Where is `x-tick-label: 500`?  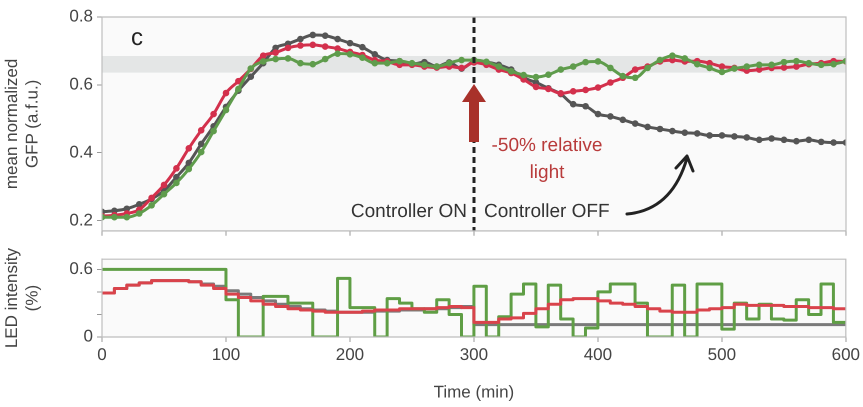
x-tick-label: 500 is located at coordinates (722, 354).